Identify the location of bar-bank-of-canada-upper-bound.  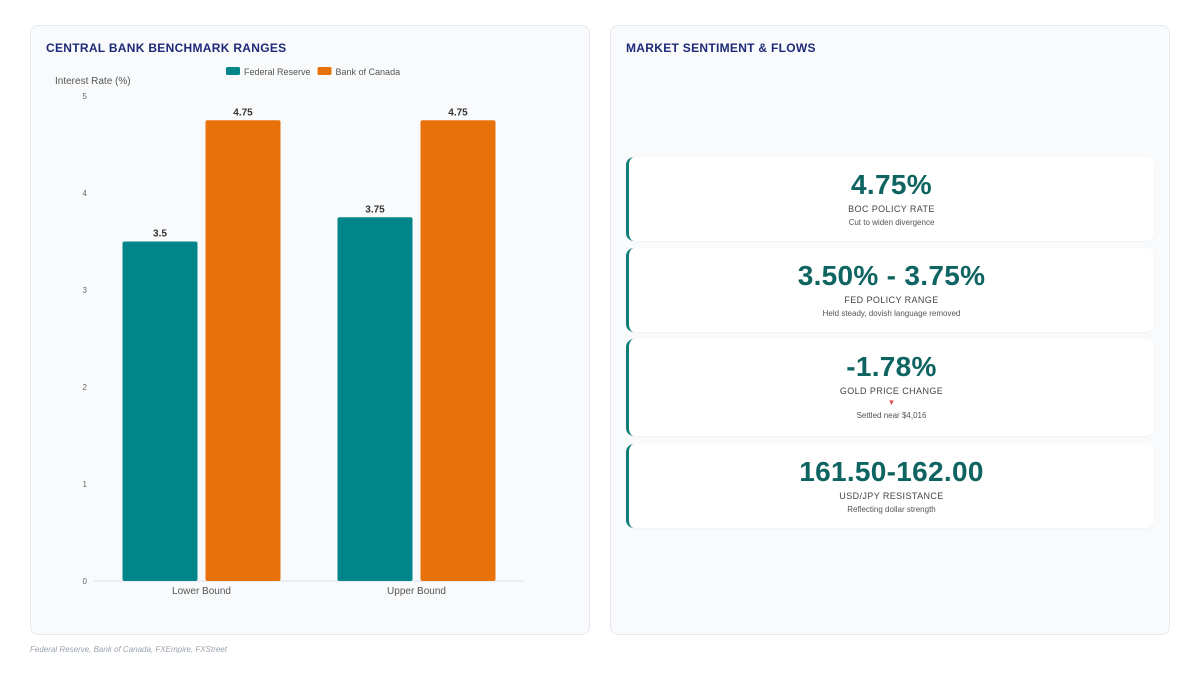
(458, 350).